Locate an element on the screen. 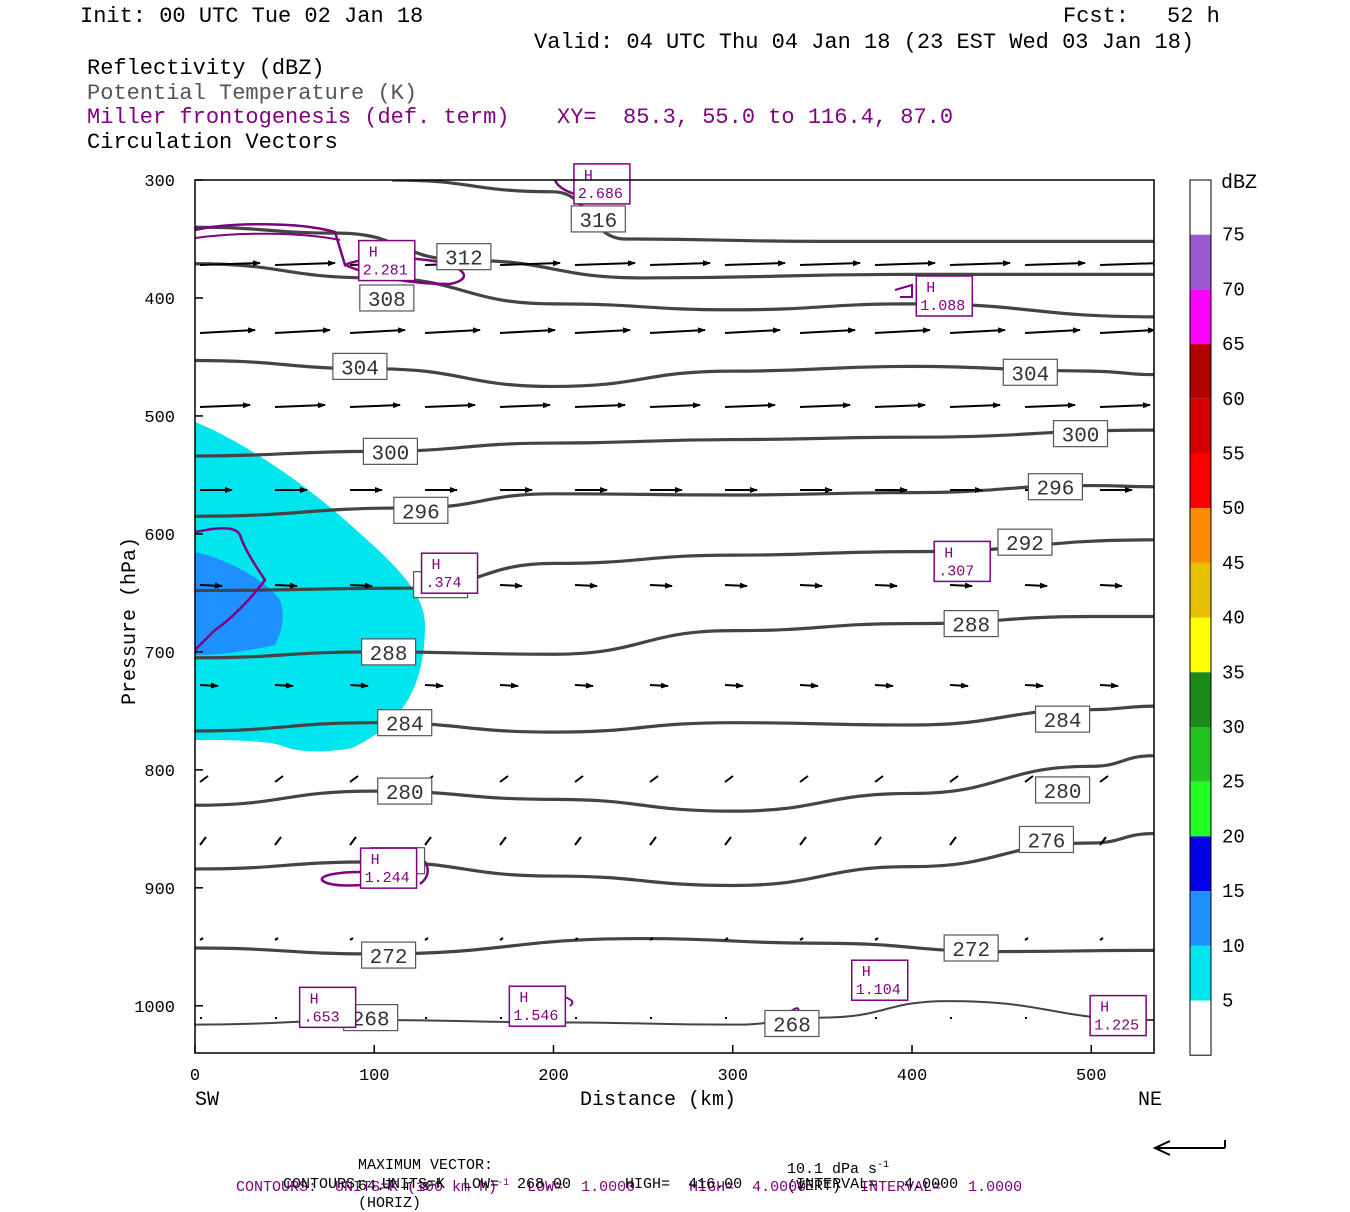 The image size is (1350, 1212). isentrope-label-316-0: 316 is located at coordinates (598, 222).